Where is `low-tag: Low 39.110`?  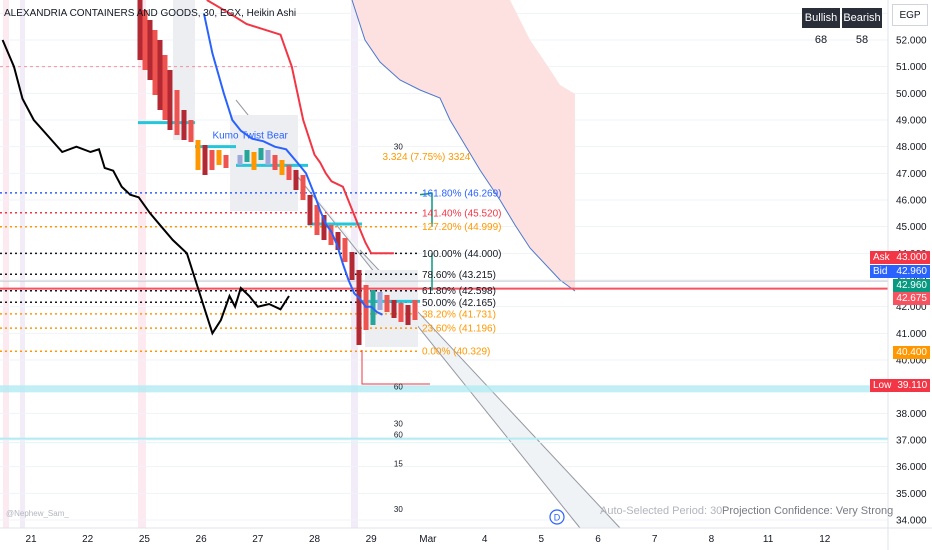 low-tag: Low 39.110 is located at coordinates (900, 385).